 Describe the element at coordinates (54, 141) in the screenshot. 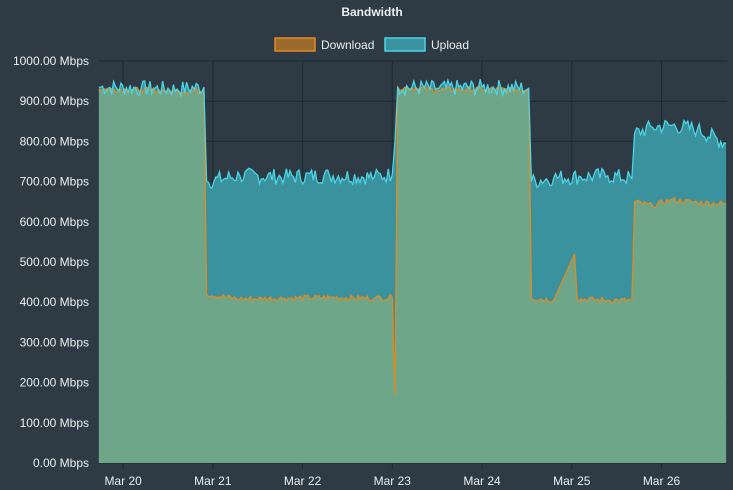

I see `y-tick-label: 800.00 Mbps` at that location.